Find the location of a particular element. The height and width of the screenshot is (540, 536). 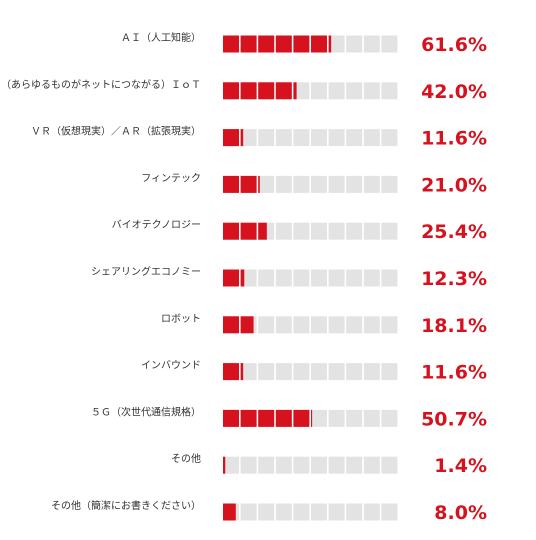

category-label: インバウンド is located at coordinates (171, 366).